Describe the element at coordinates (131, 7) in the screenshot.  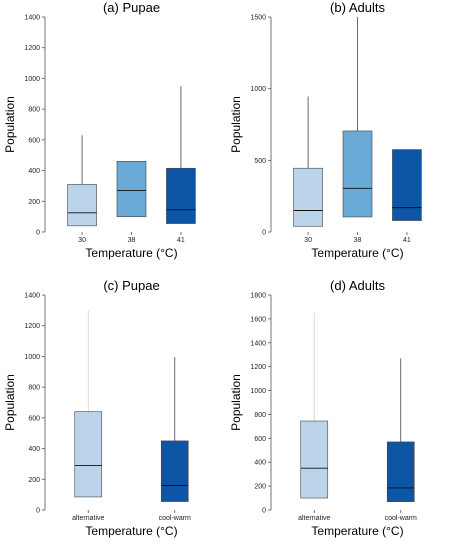
I see `chart-title: (a) Pupae` at that location.